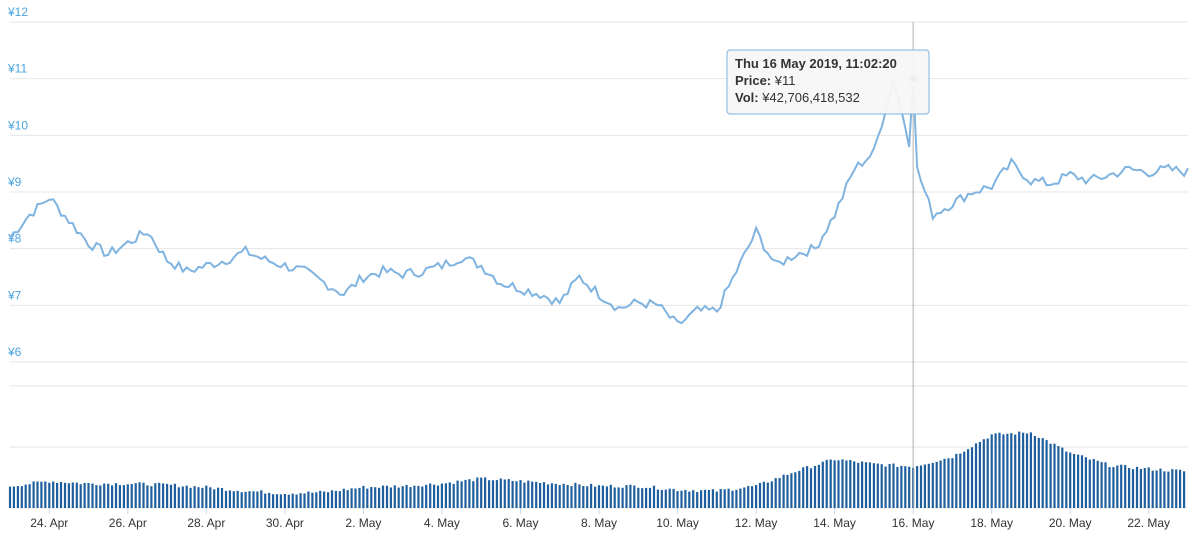  What do you see at coordinates (597, 469) in the screenshot?
I see `volume-bars` at bounding box center [597, 469].